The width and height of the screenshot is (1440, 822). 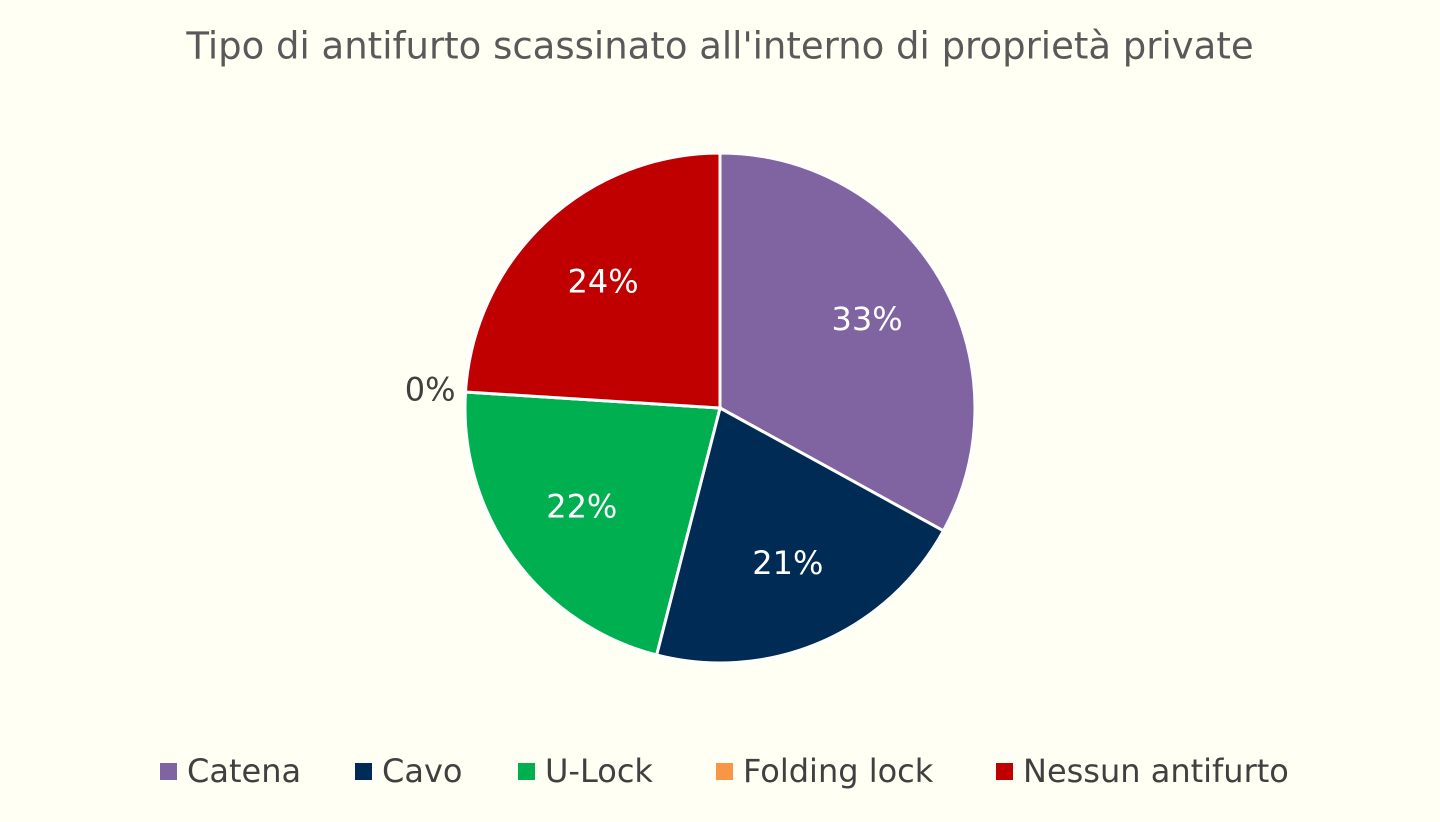 I want to click on data-label: 22%, so click(x=581, y=506).